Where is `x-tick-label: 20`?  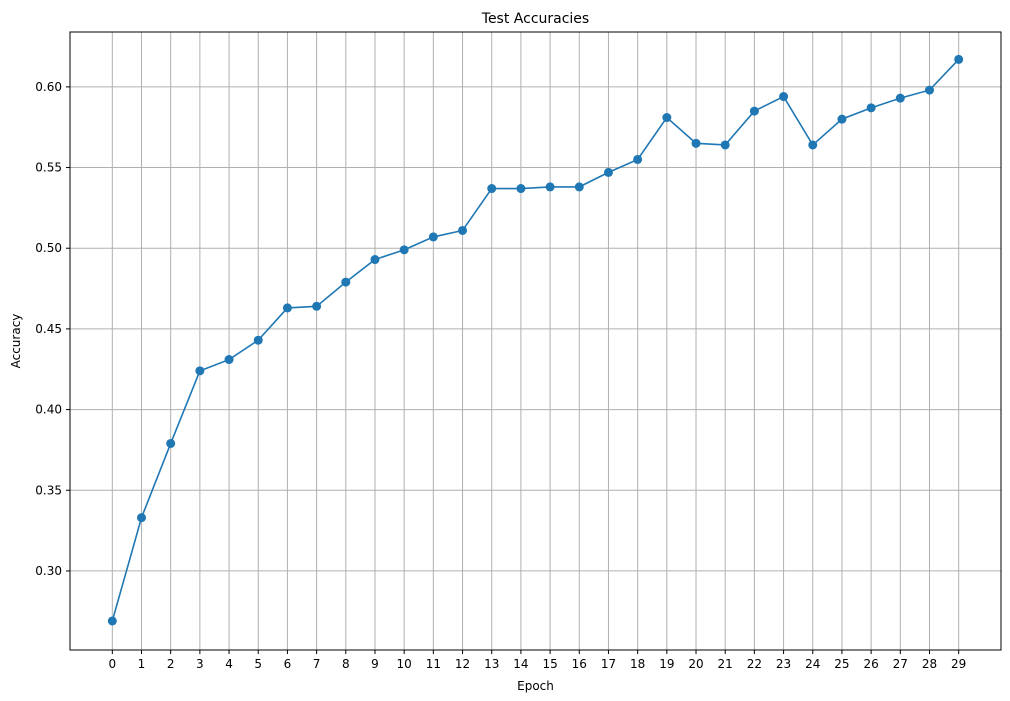 x-tick-label: 20 is located at coordinates (695, 664).